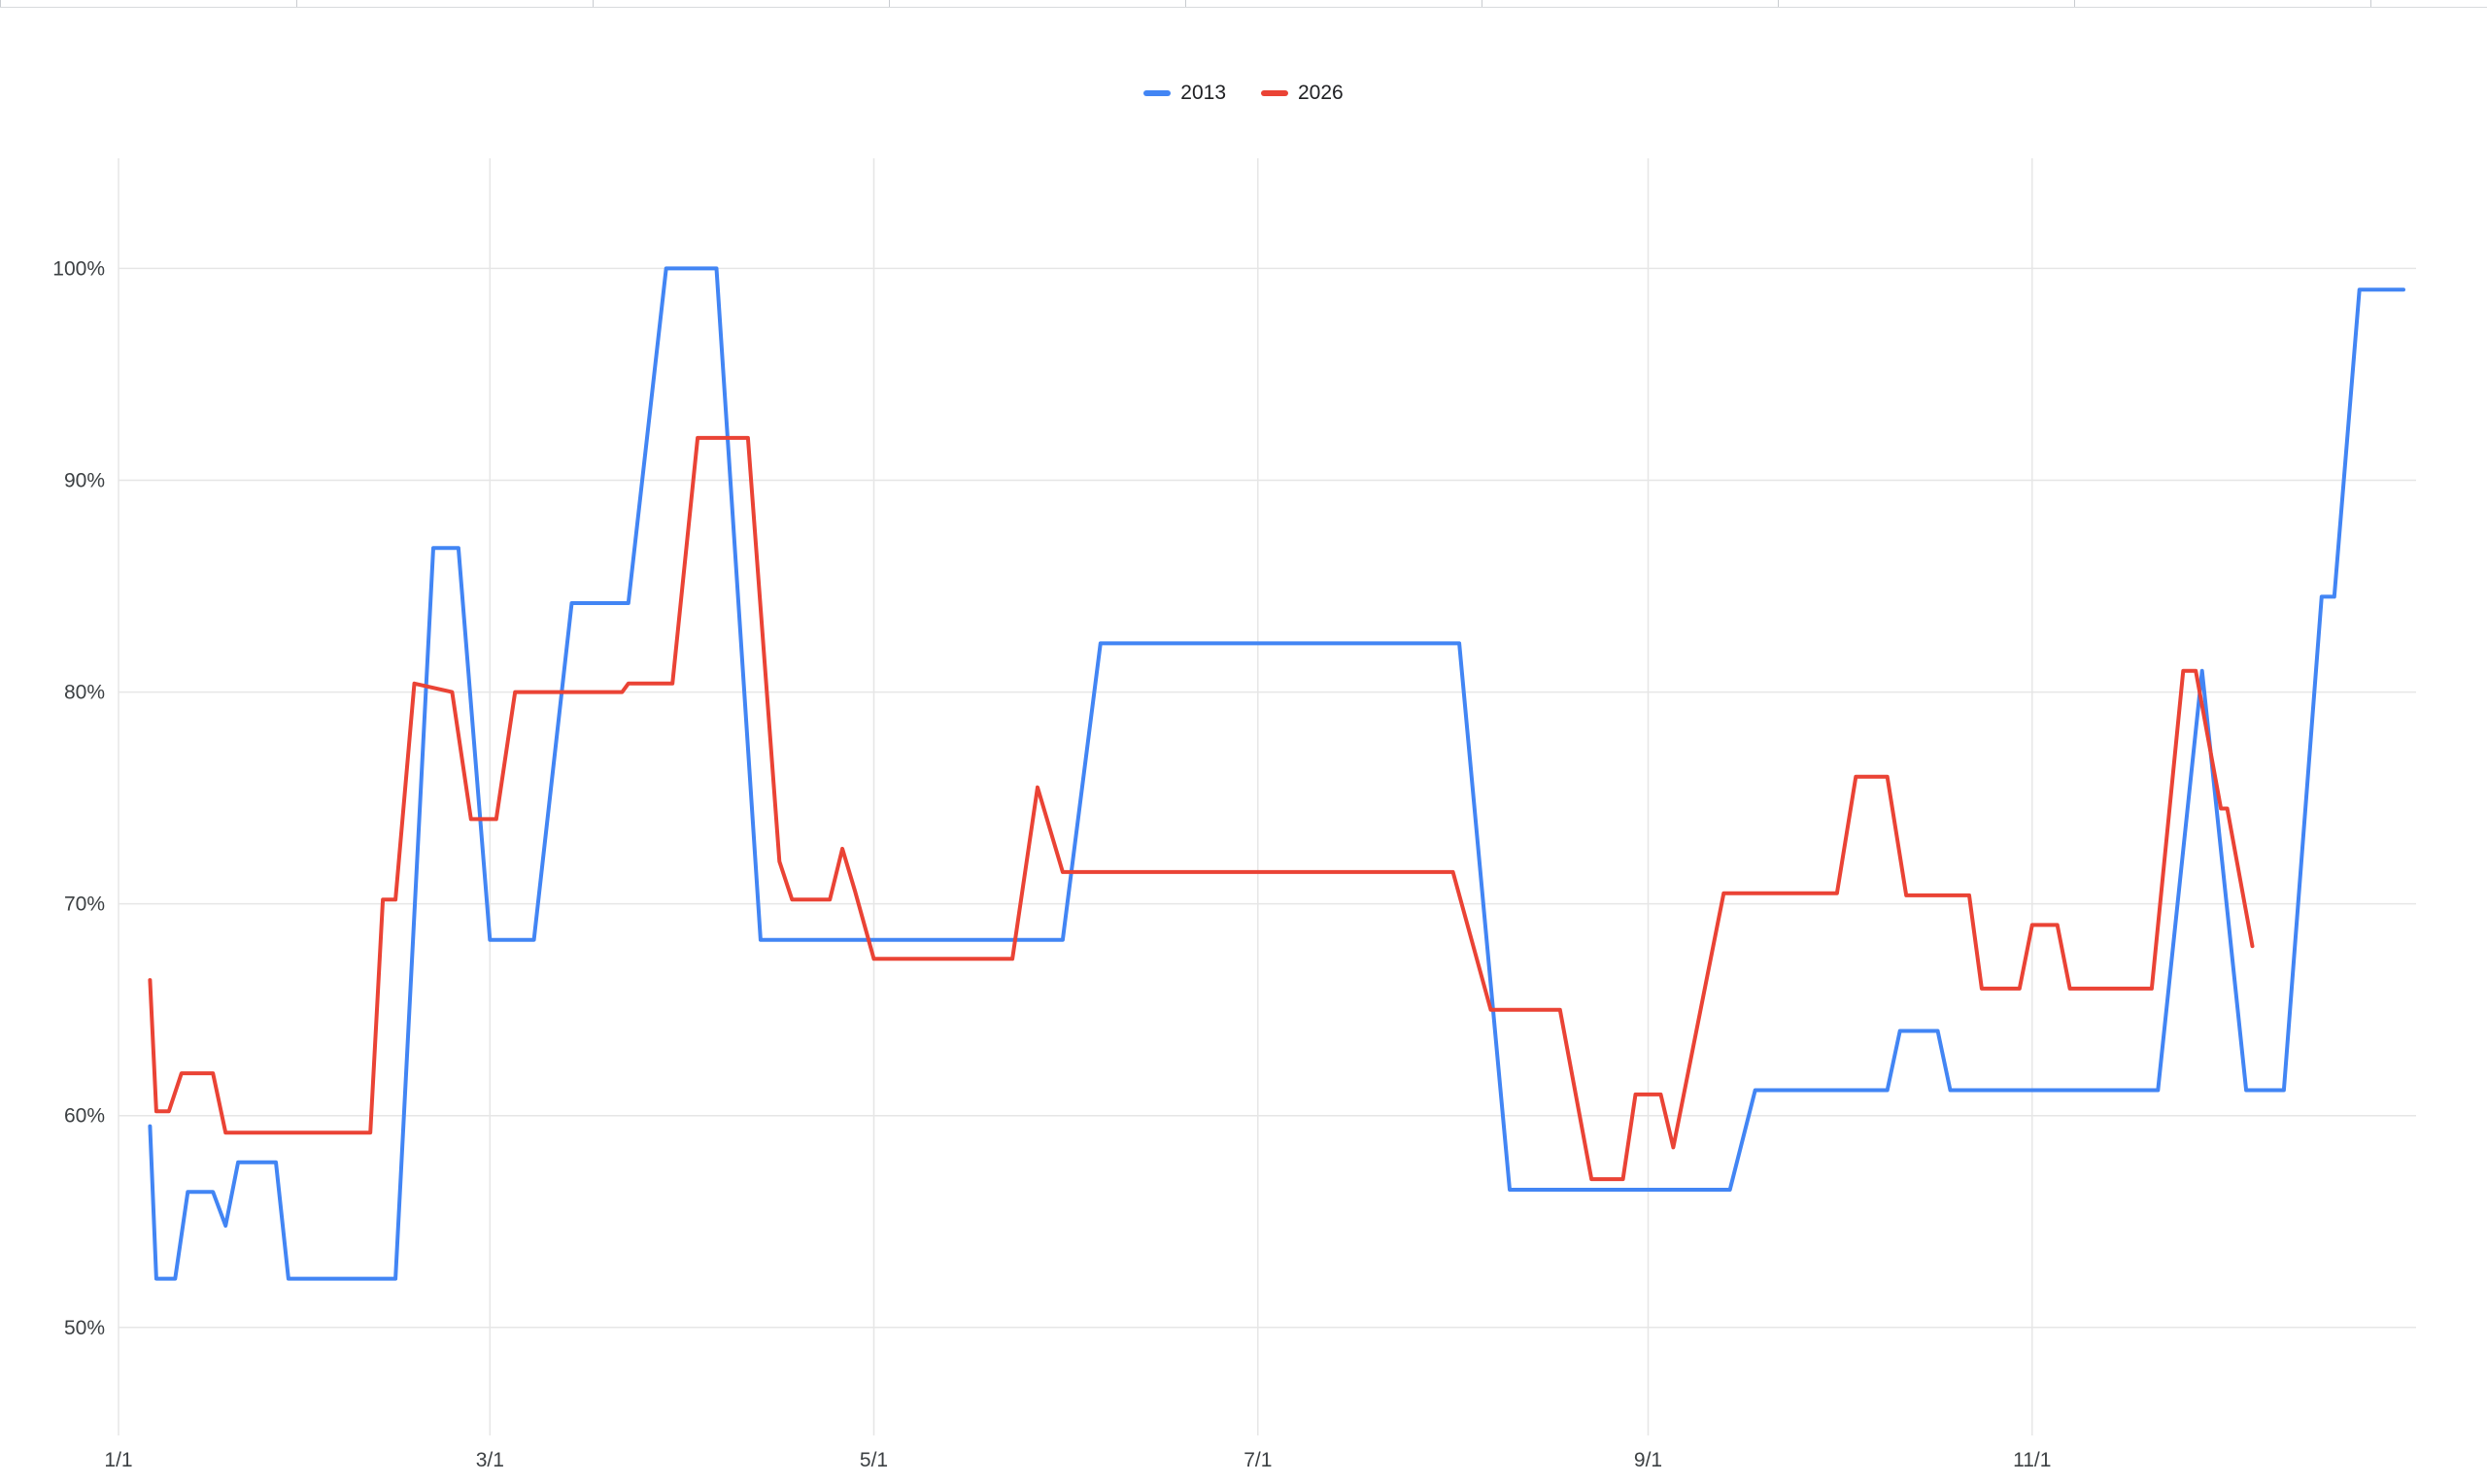 This screenshot has height=1484, width=2487. What do you see at coordinates (490, 1460) in the screenshot?
I see `x-axis-tick-label: 3/1` at bounding box center [490, 1460].